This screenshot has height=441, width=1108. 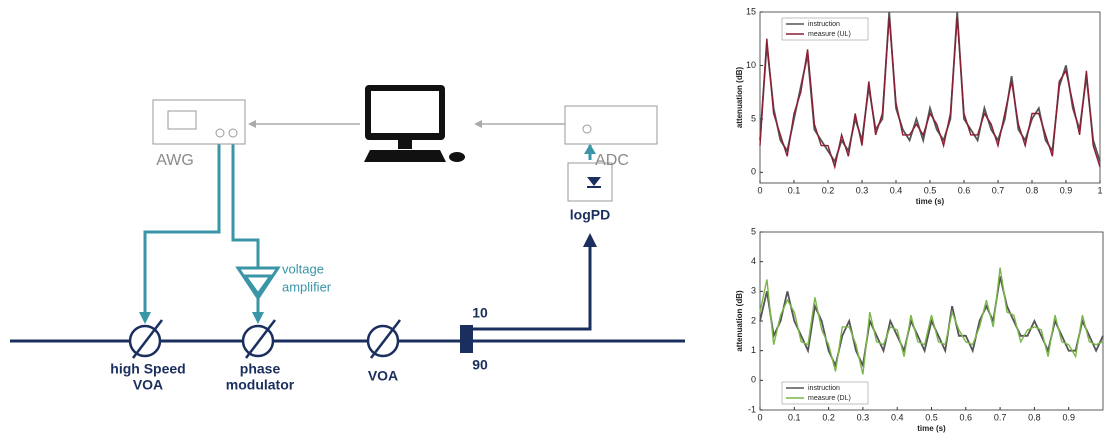 What do you see at coordinates (753, 350) in the screenshot?
I see `y-tick-label: 1` at bounding box center [753, 350].